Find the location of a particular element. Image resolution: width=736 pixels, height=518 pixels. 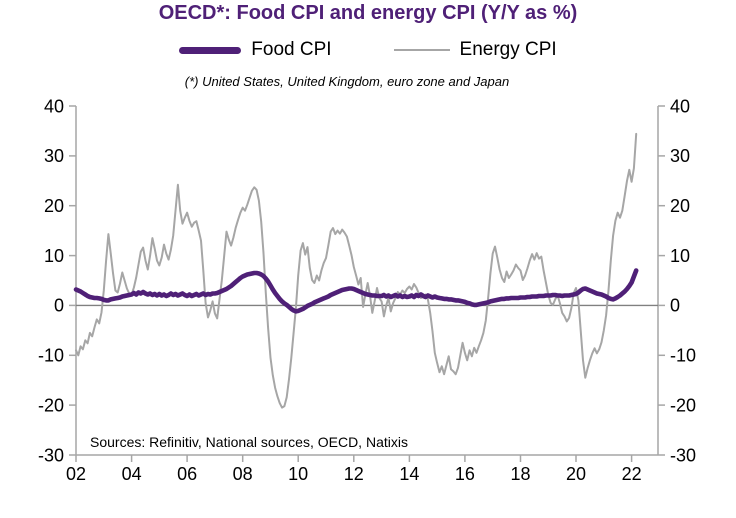

legend-item-food: Food CPI is located at coordinates (255, 50).